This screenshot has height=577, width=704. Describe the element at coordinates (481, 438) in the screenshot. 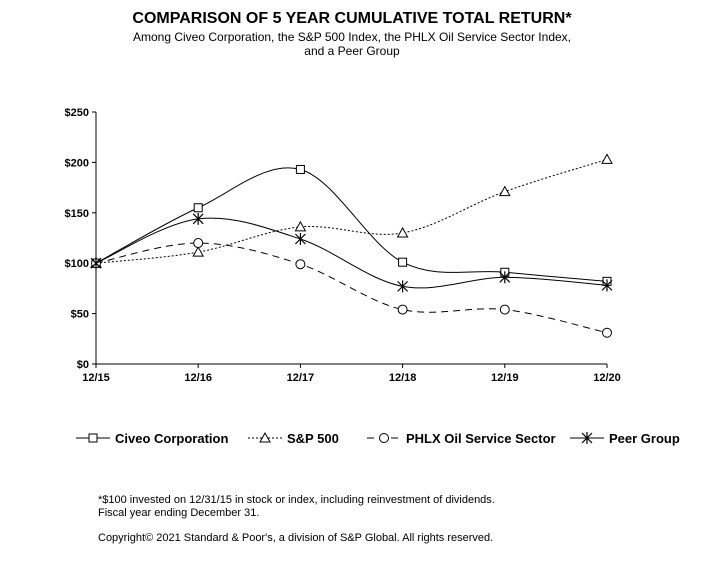

I see `legend-label: PHLX Oil Service Sector` at that location.